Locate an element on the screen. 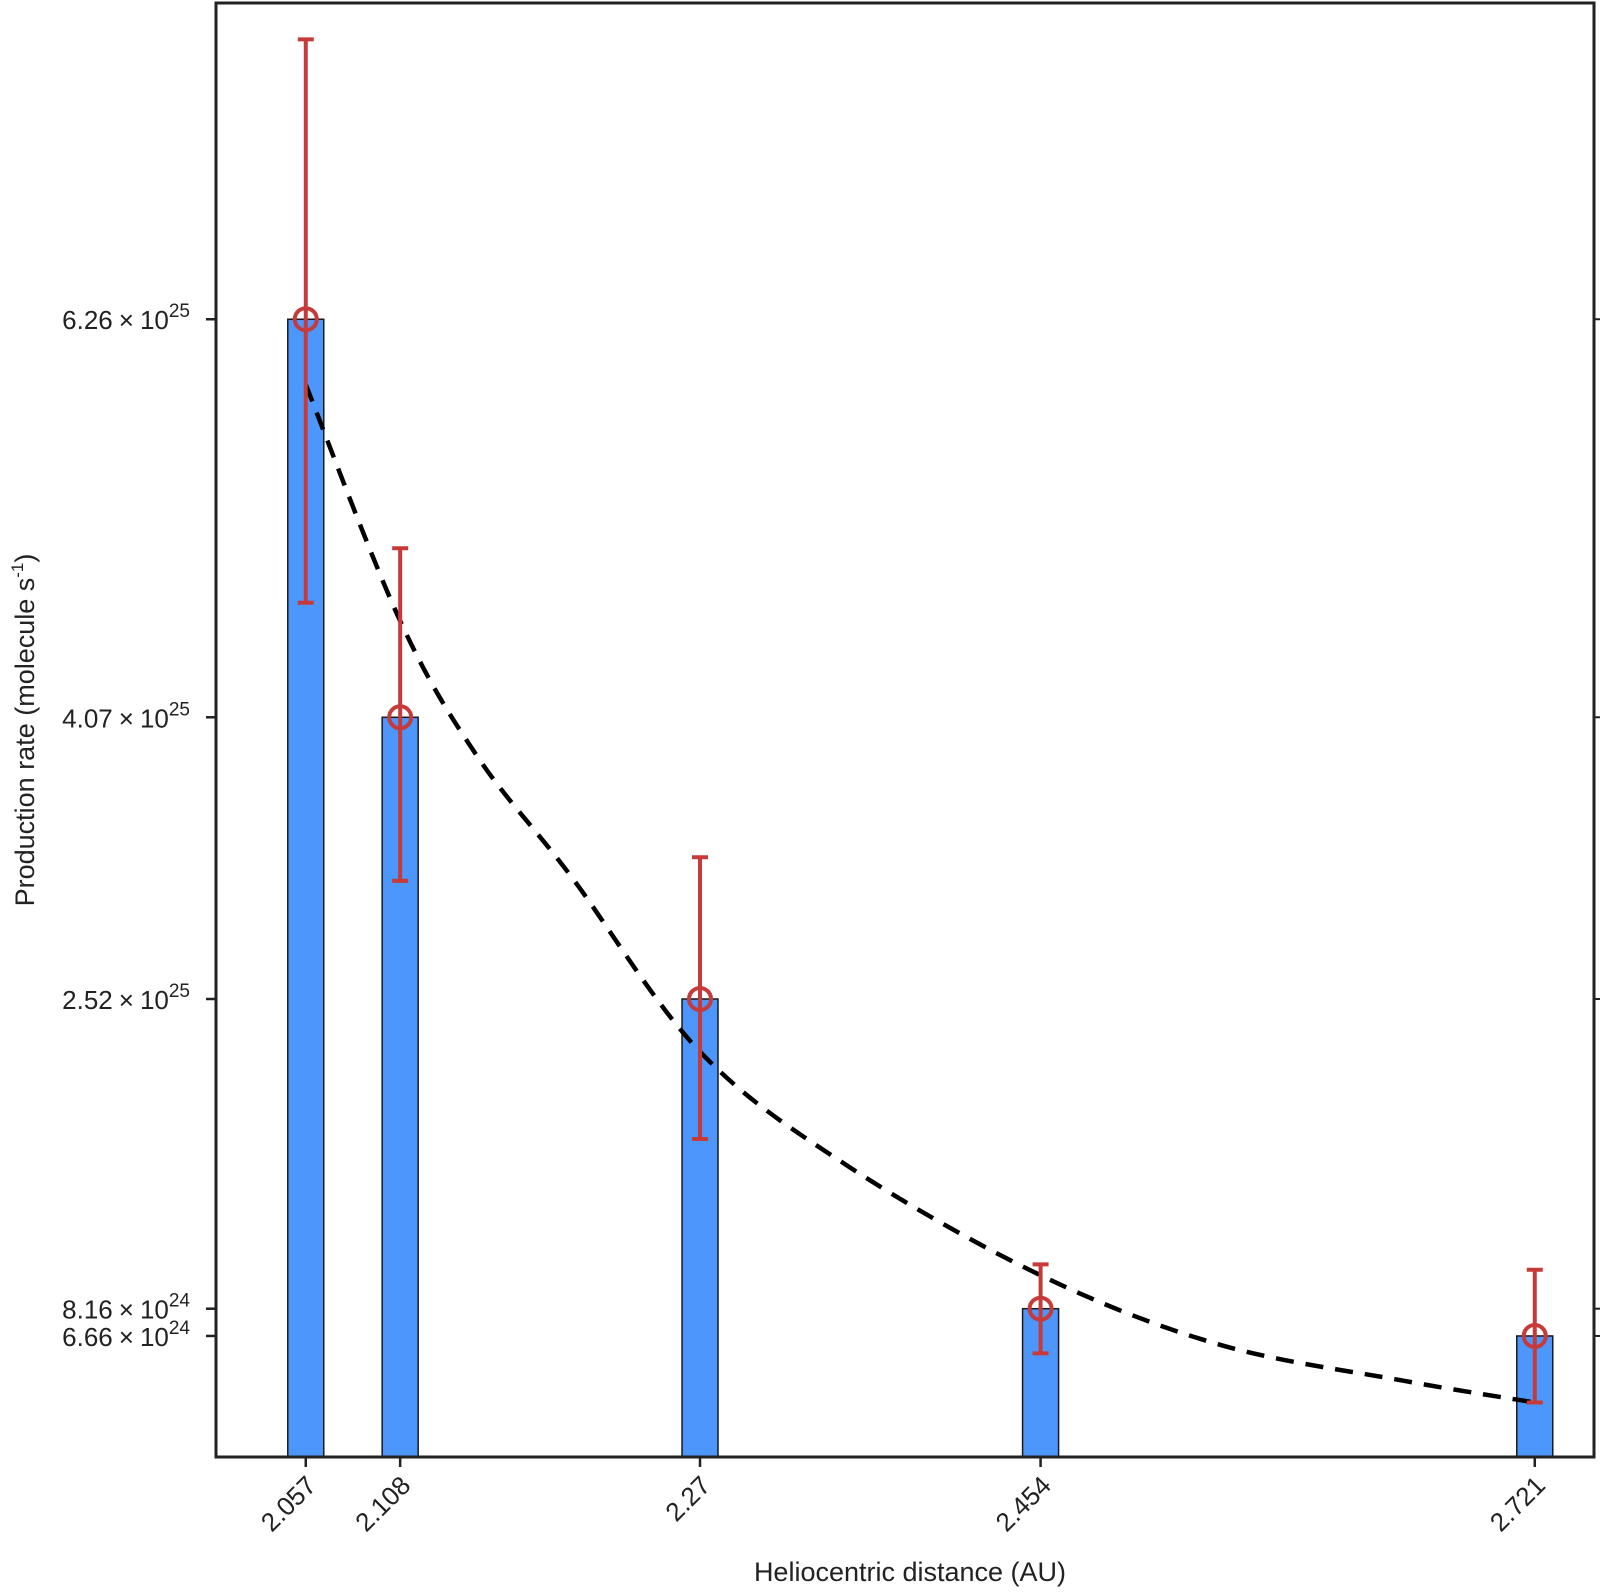  y-tick-exponent-4: 24 is located at coordinates (180, 1328).